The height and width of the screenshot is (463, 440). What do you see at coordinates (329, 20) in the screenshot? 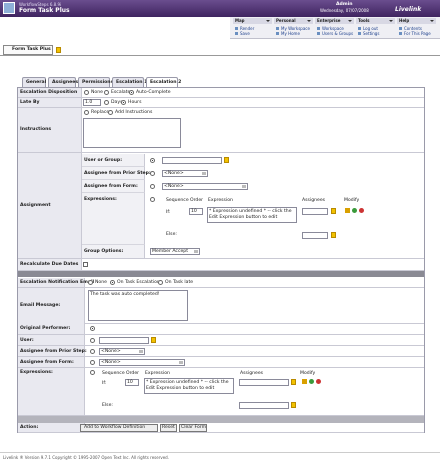
I see `menu-label: Enterprise` at bounding box center [329, 20].